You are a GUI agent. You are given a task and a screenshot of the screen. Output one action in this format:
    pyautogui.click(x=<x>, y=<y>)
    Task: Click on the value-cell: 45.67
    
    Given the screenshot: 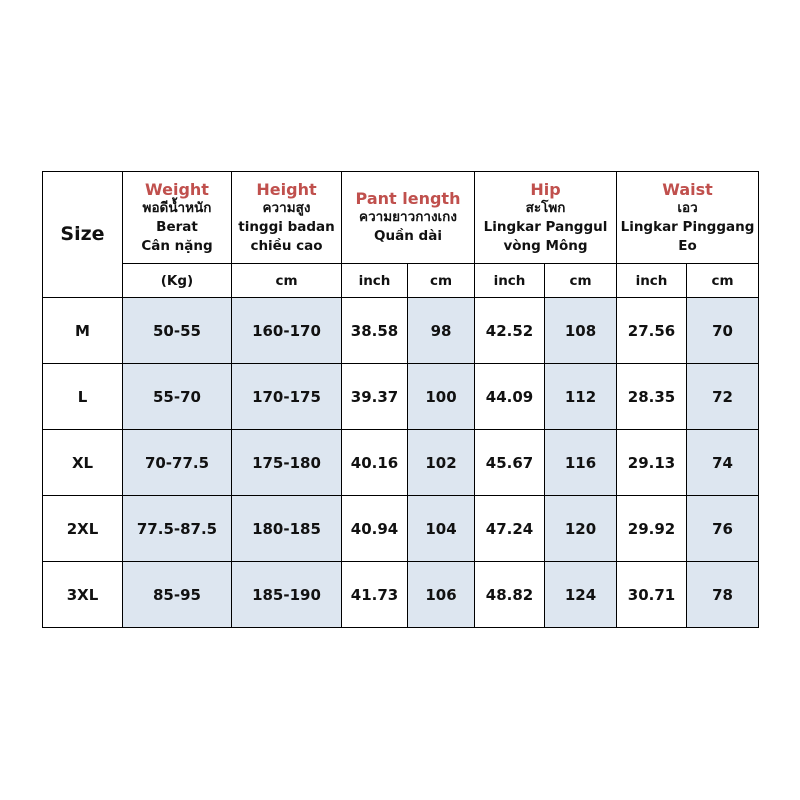 What is the action you would take?
    pyautogui.click(x=509, y=462)
    